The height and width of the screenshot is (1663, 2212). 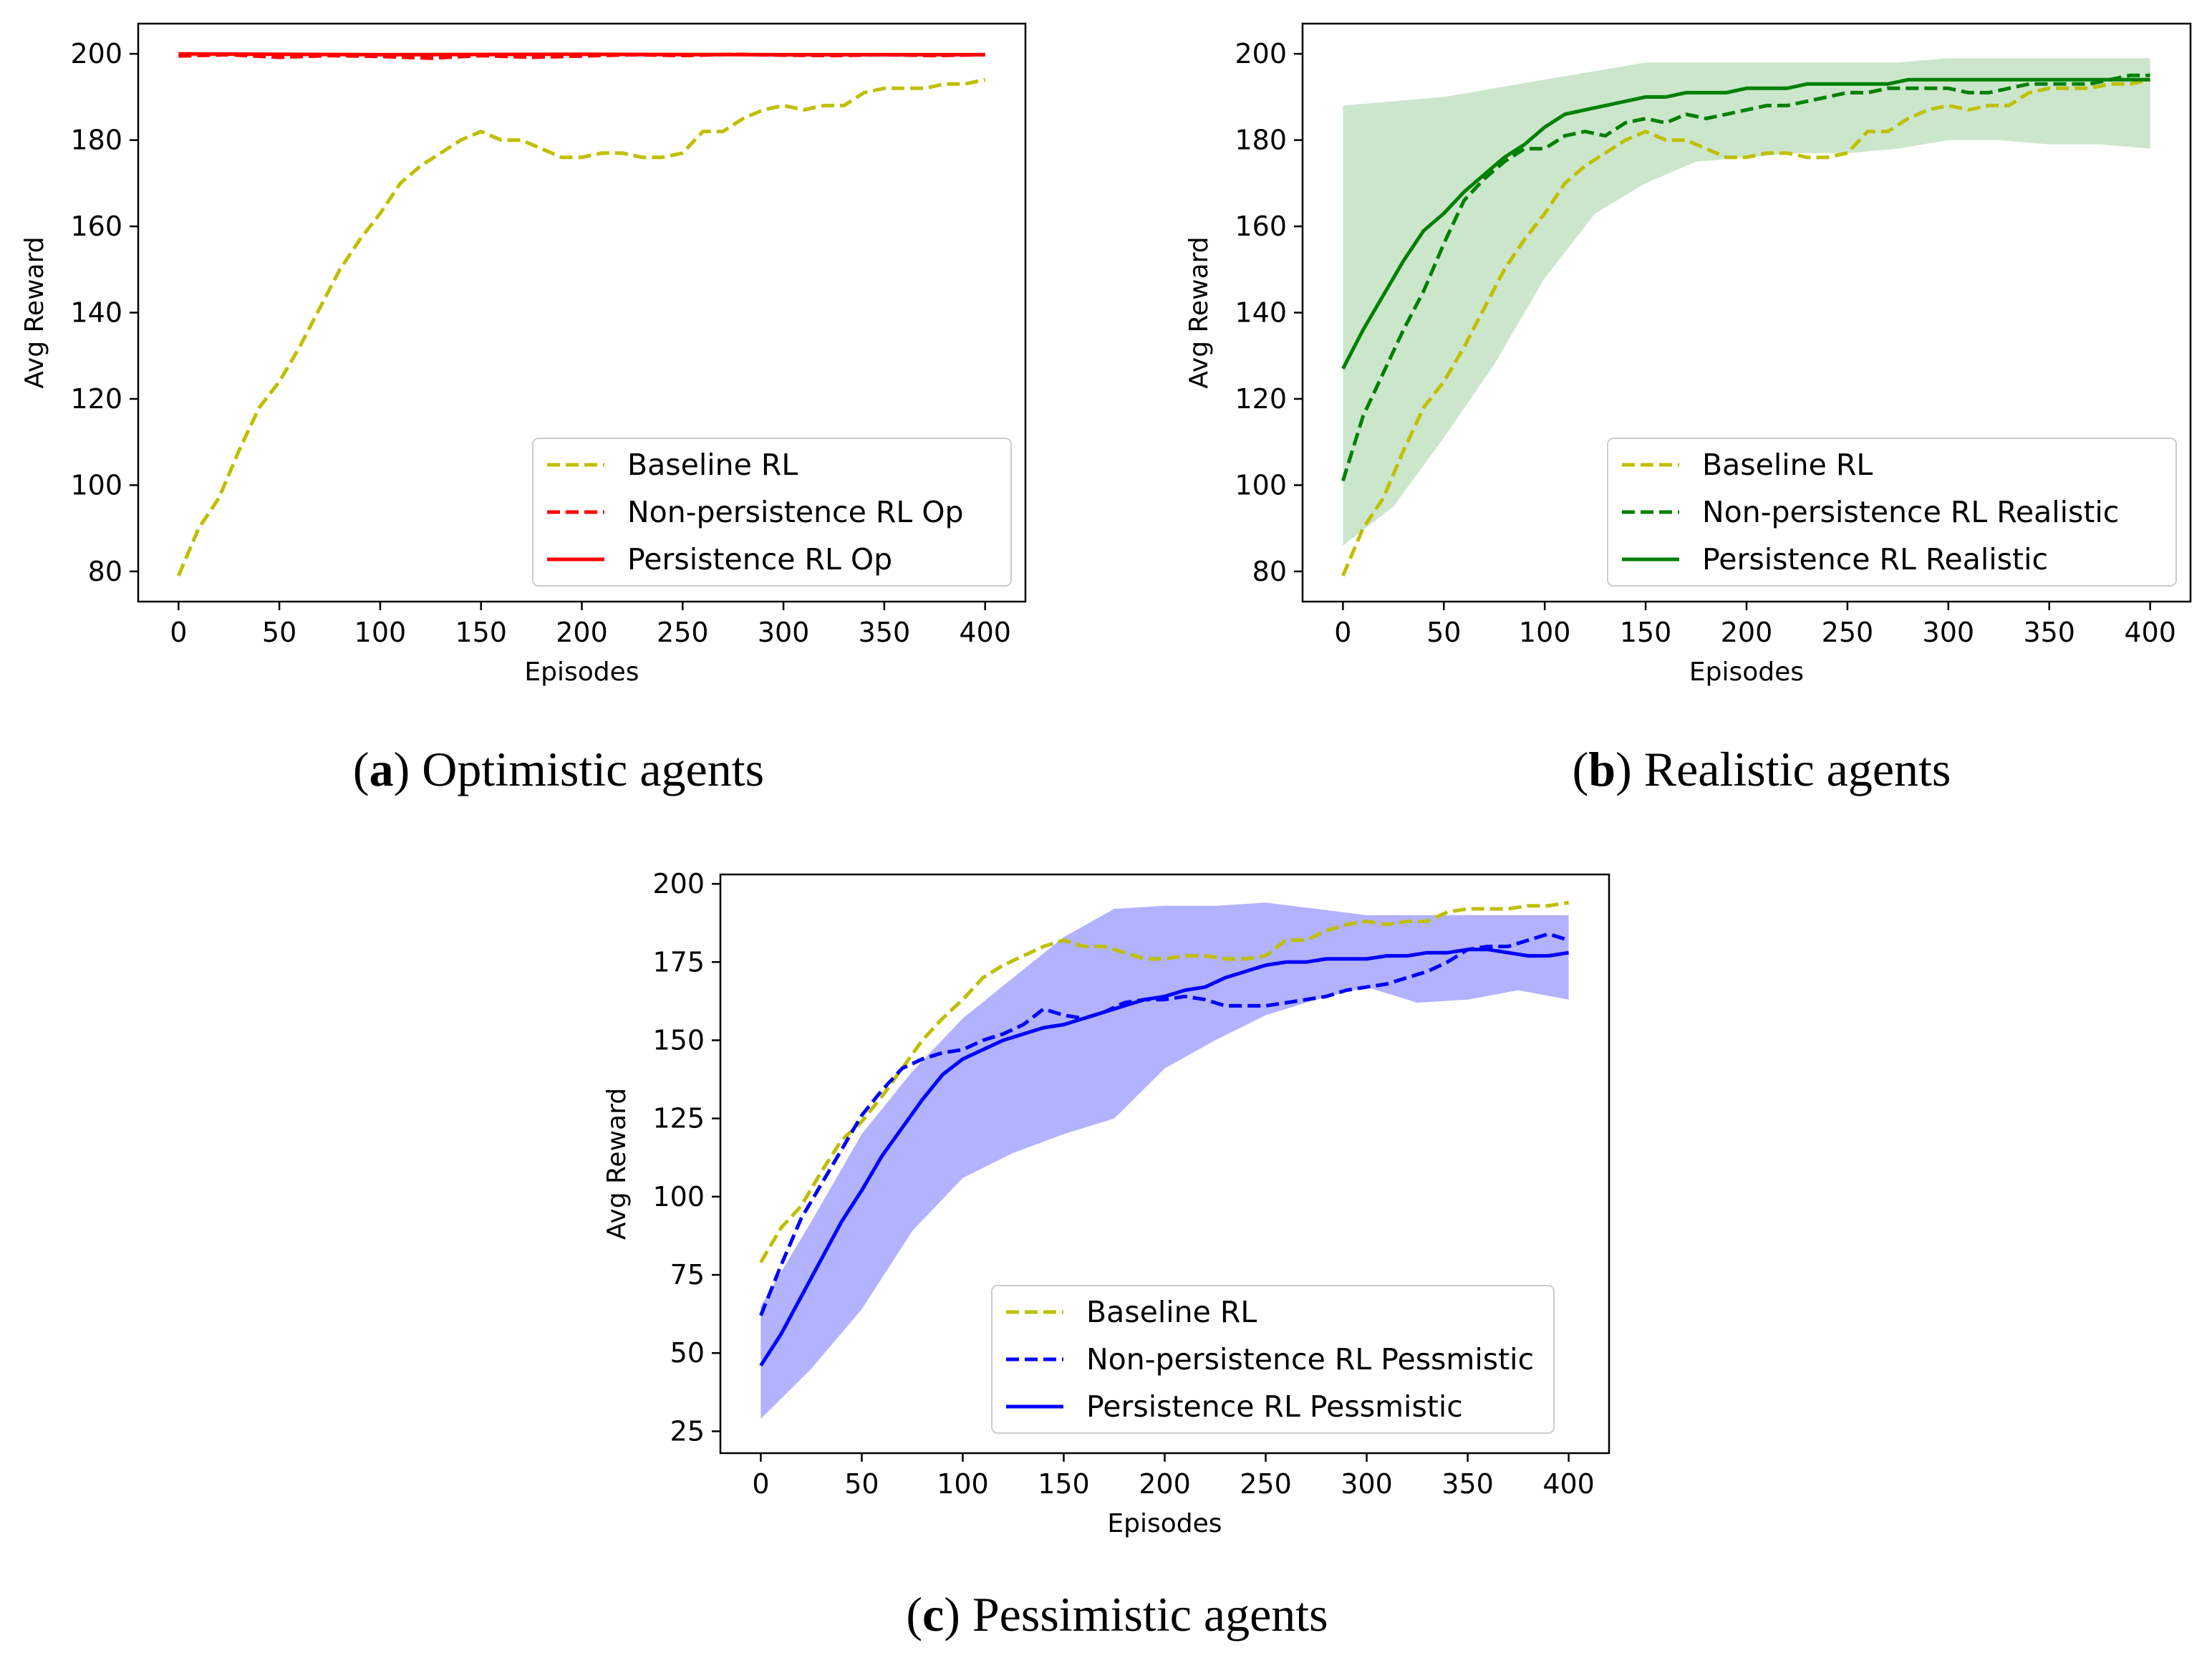 I want to click on x-tick-label-a-7: 350, so click(x=885, y=632).